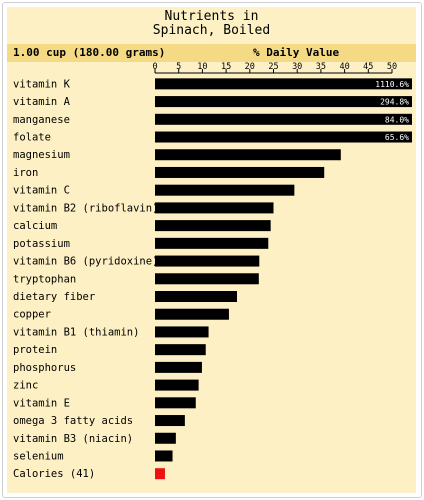 This screenshot has height=500, width=424. What do you see at coordinates (85, 262) in the screenshot?
I see `category-label: vitamin B6 (pyridoxine)` at bounding box center [85, 262].